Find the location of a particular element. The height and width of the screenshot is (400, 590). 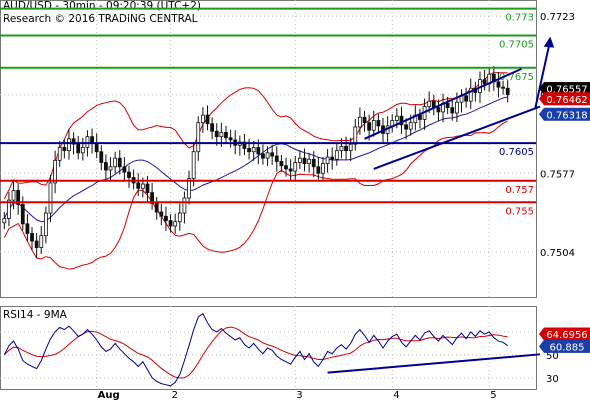

level-label: 0.773 is located at coordinates (519, 18).